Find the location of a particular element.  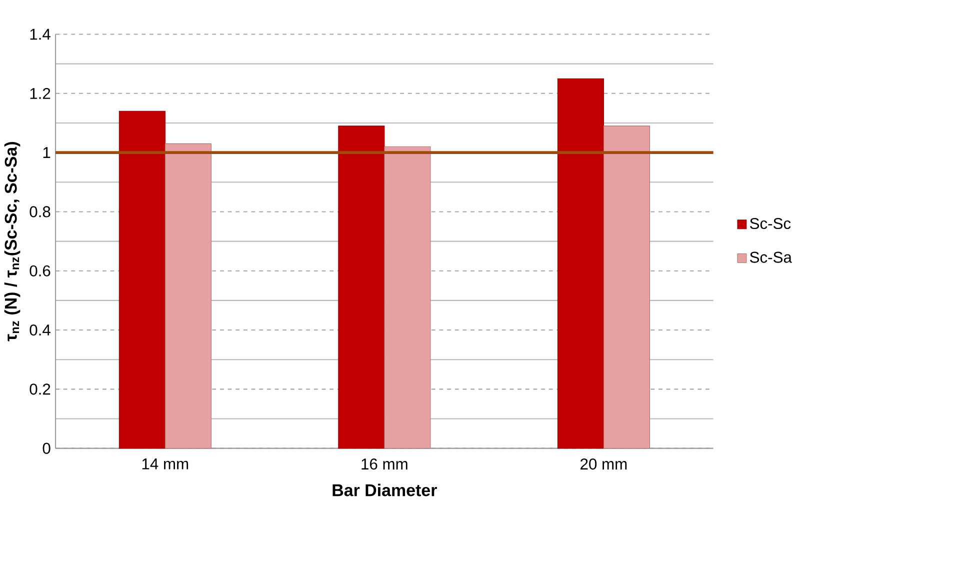

x-tick-label: 20 mm is located at coordinates (603, 464).